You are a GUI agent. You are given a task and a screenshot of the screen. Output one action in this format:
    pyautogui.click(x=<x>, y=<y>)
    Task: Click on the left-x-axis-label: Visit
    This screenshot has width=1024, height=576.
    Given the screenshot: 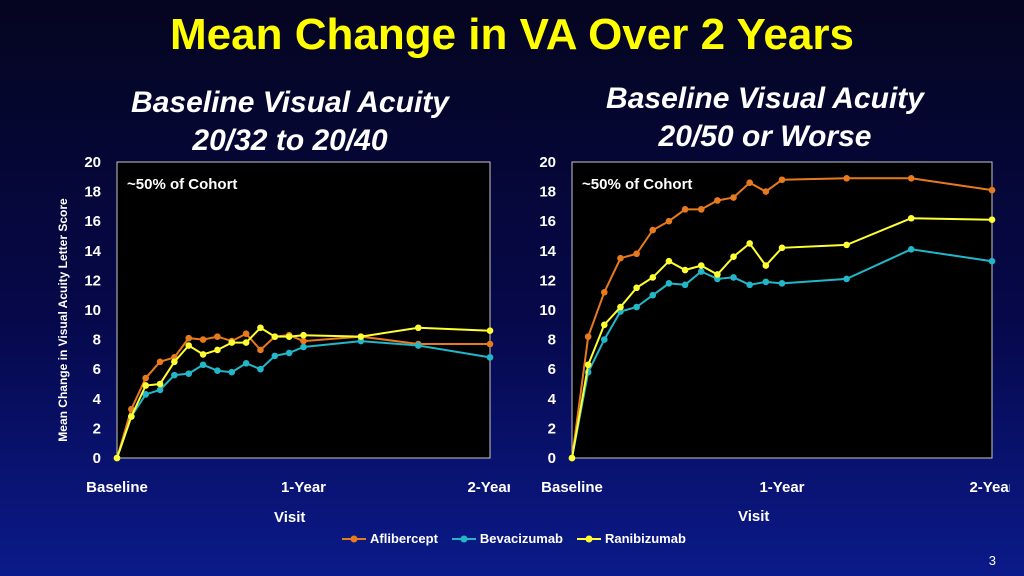 What is the action you would take?
    pyautogui.click(x=290, y=517)
    